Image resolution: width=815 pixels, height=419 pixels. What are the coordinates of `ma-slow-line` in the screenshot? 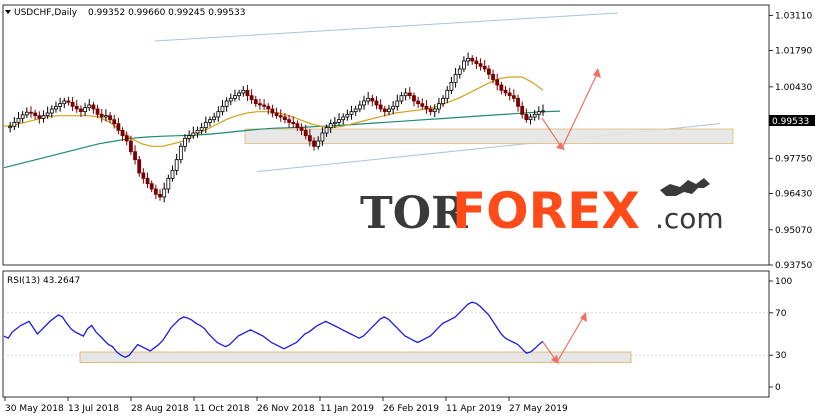 It's located at (282, 139).